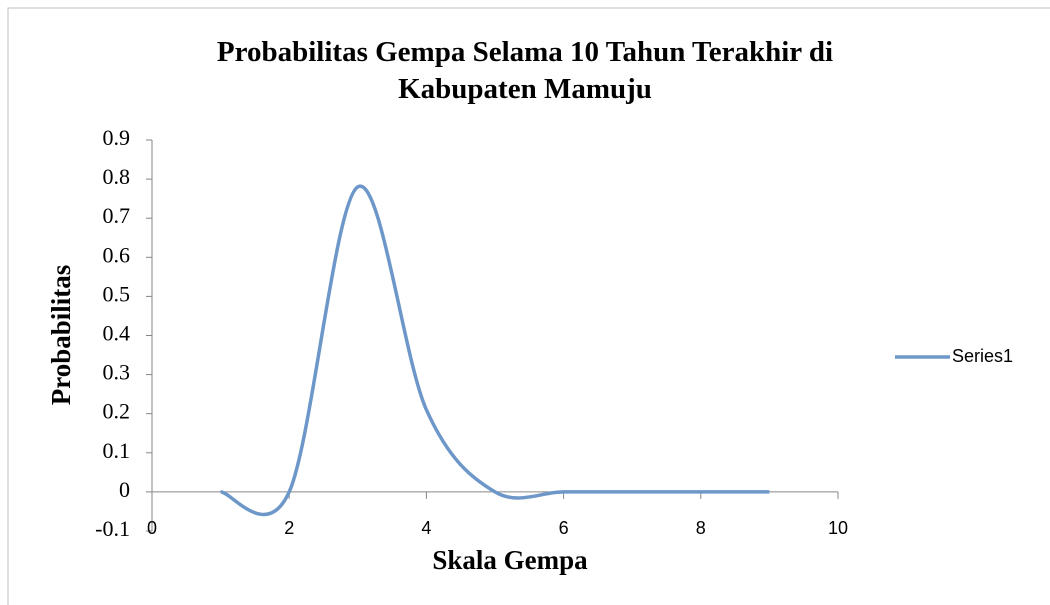 This screenshot has width=1050, height=605. What do you see at coordinates (117, 372) in the screenshot?
I see `y-tick-label: 0.3` at bounding box center [117, 372].